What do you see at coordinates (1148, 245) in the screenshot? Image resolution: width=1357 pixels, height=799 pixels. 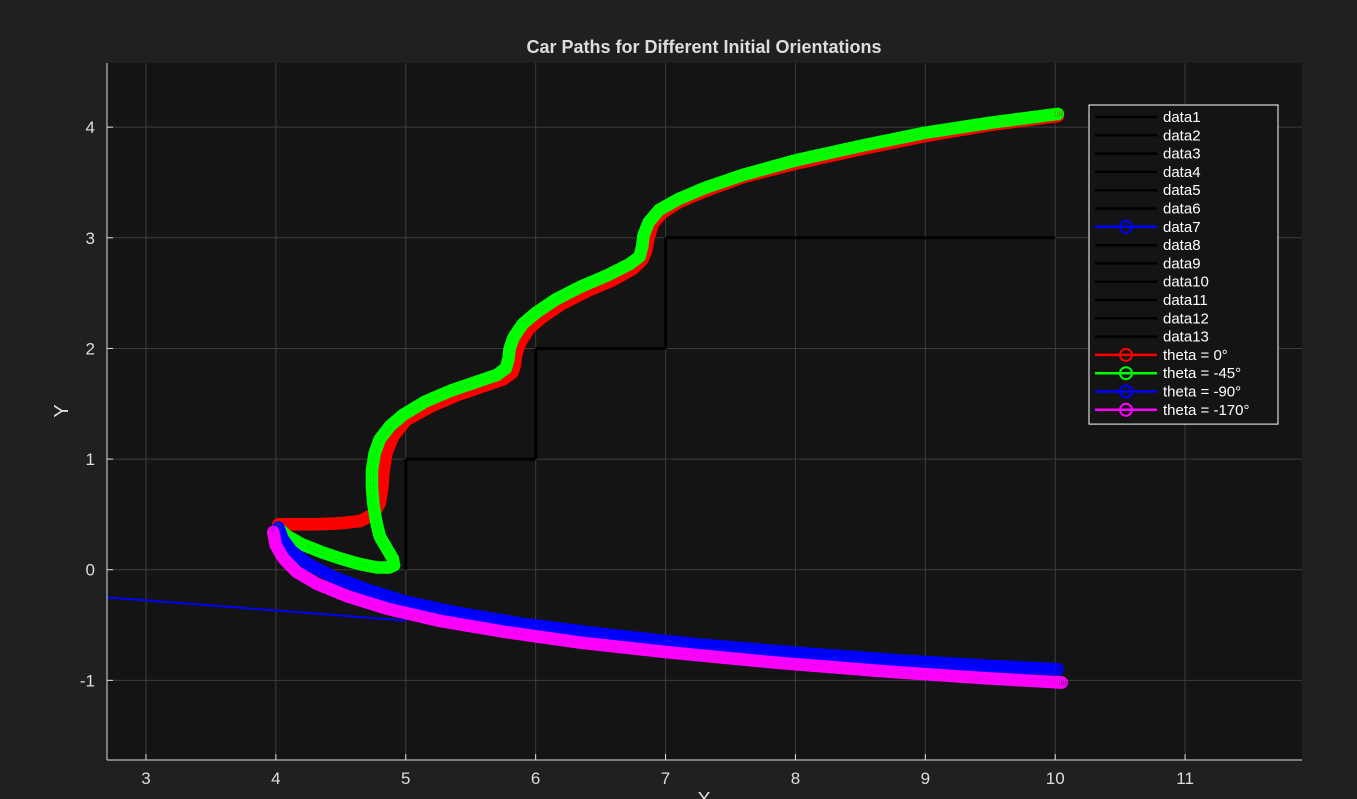 I see `legend-entry: data8` at bounding box center [1148, 245].